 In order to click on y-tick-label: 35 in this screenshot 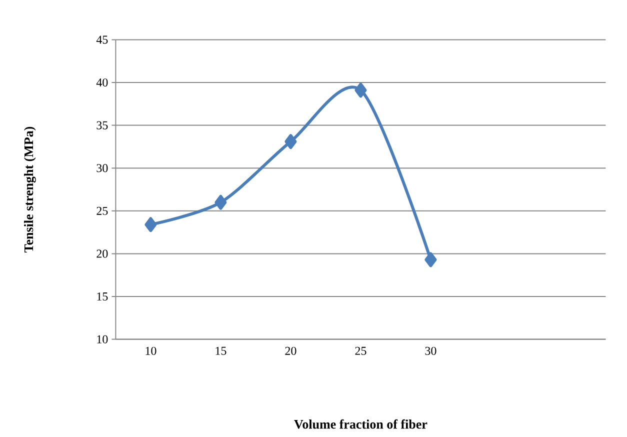, I will do `click(102, 125)`.